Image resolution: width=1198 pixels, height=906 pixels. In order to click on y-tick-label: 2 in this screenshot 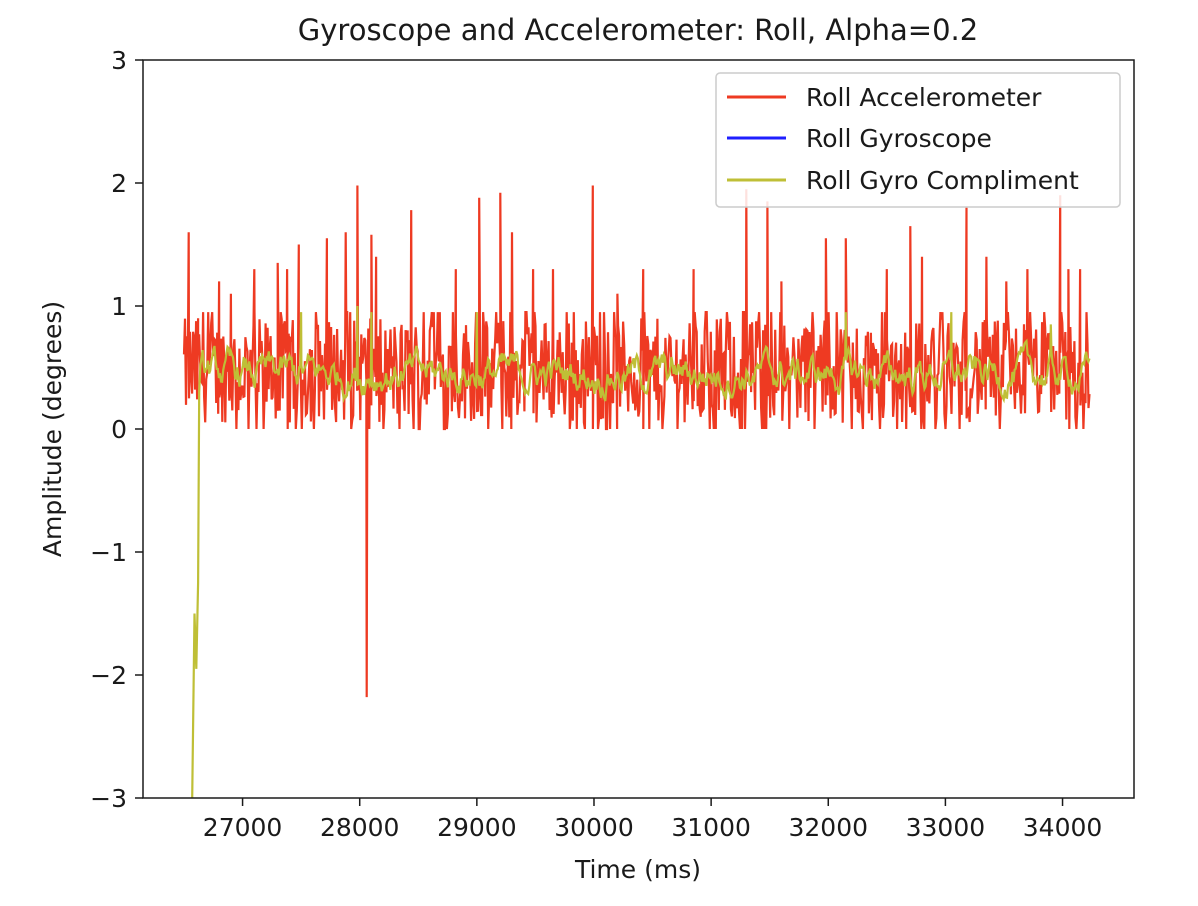, I will do `click(119, 183)`.